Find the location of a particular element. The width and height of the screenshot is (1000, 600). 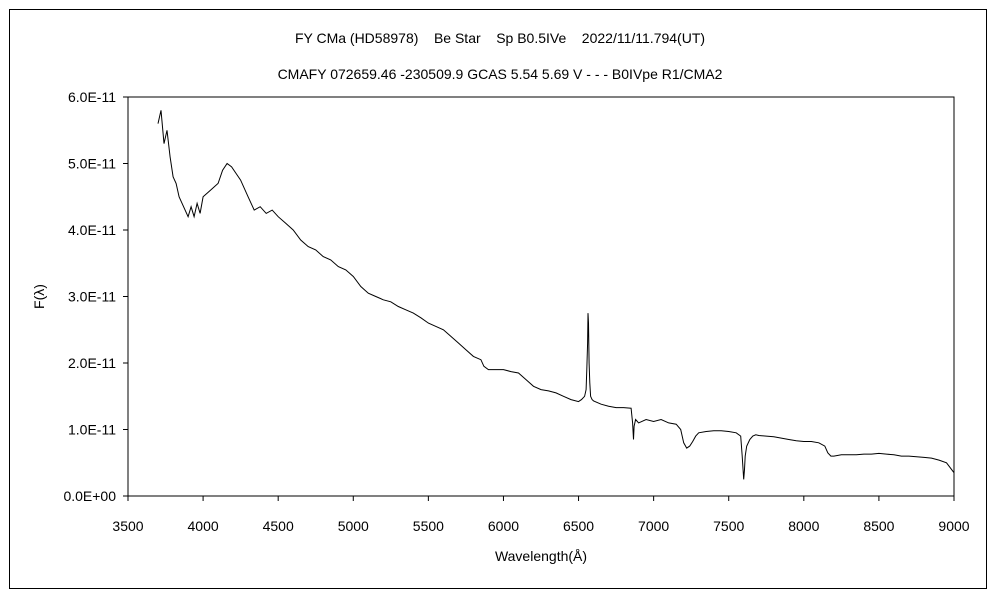

y-tick-label: 2.0E-11 is located at coordinates (92, 363).